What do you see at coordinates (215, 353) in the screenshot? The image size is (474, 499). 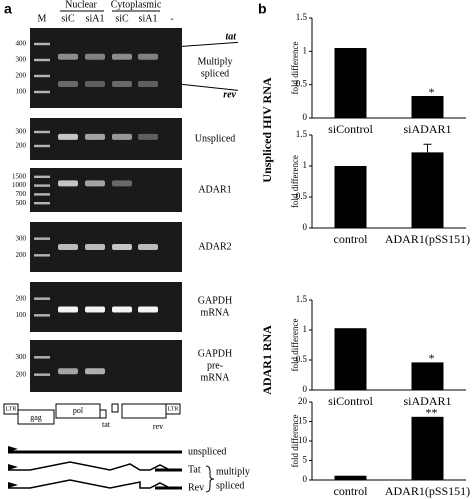 I see `gel-label: GAPDH` at bounding box center [215, 353].